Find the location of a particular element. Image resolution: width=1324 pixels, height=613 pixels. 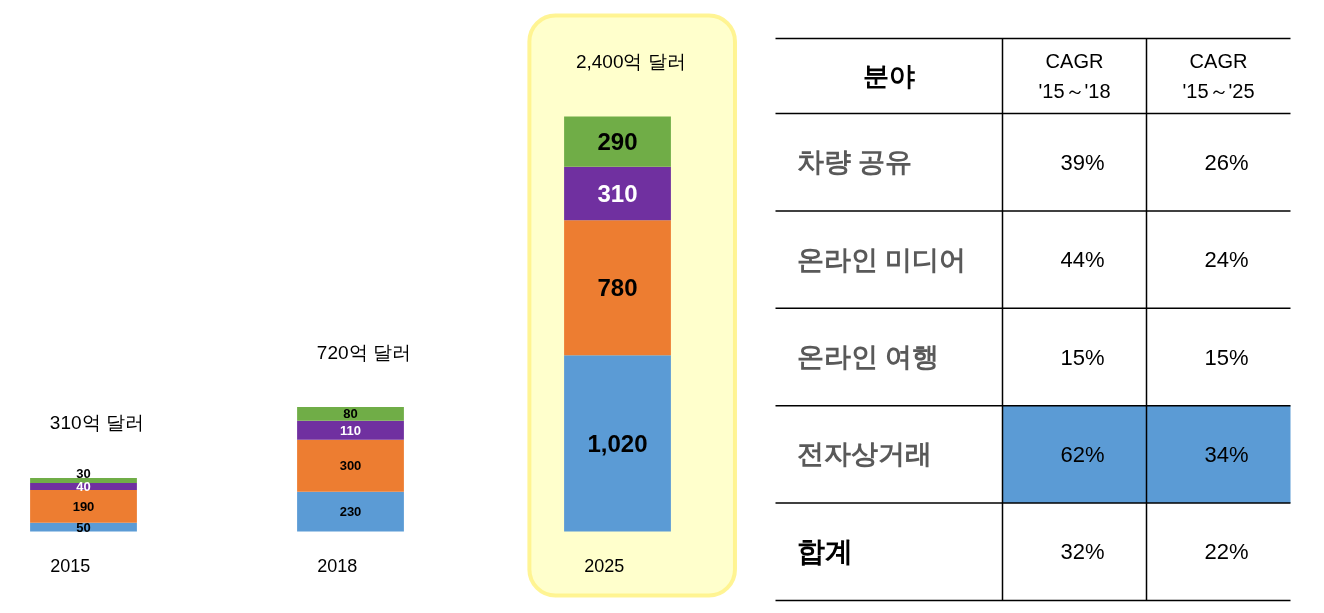

data-label: 230 is located at coordinates (350, 512).